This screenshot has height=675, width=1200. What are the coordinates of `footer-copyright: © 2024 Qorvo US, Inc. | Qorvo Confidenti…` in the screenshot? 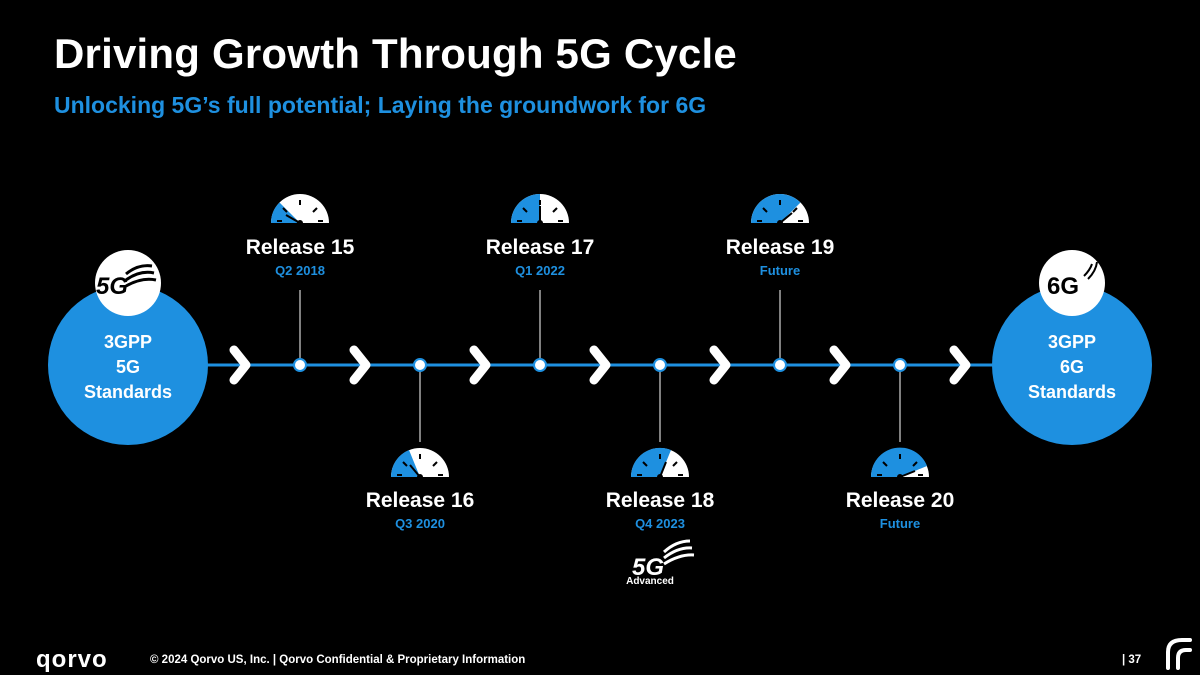 It's located at (338, 660).